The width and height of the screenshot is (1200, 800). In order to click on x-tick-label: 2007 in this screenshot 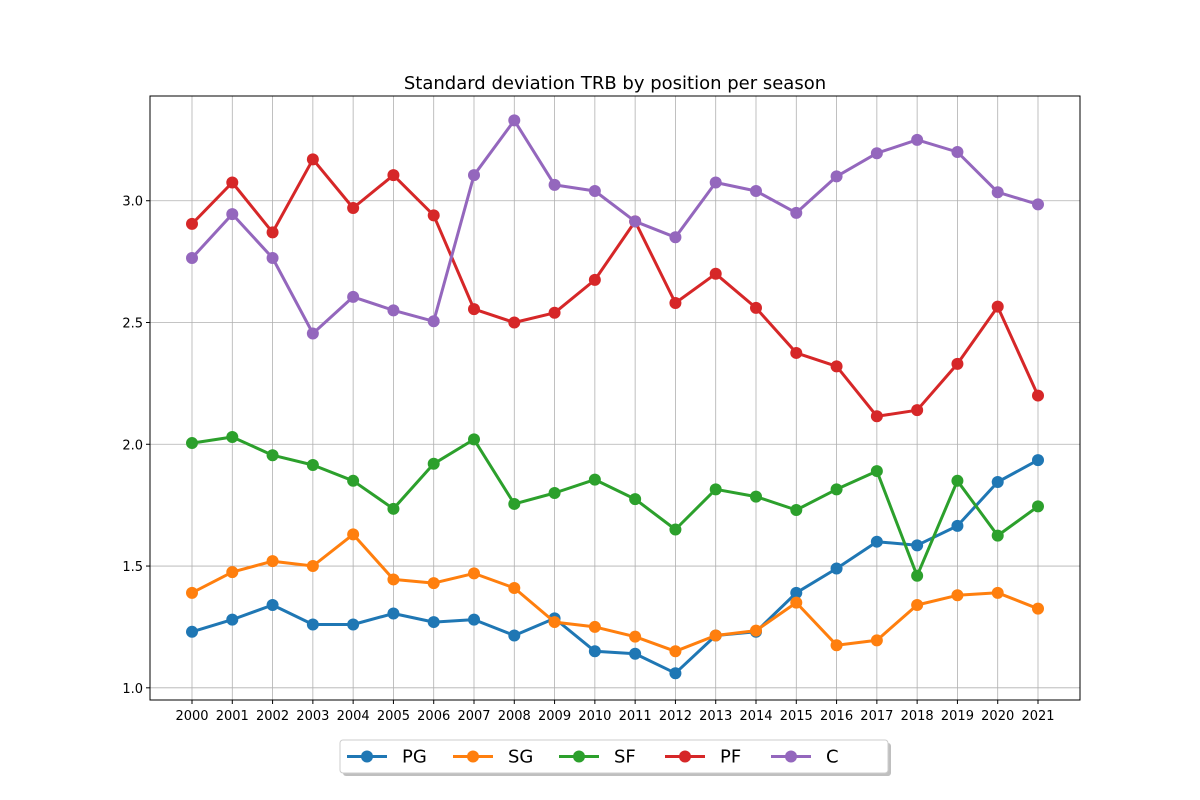, I will do `click(473, 716)`.